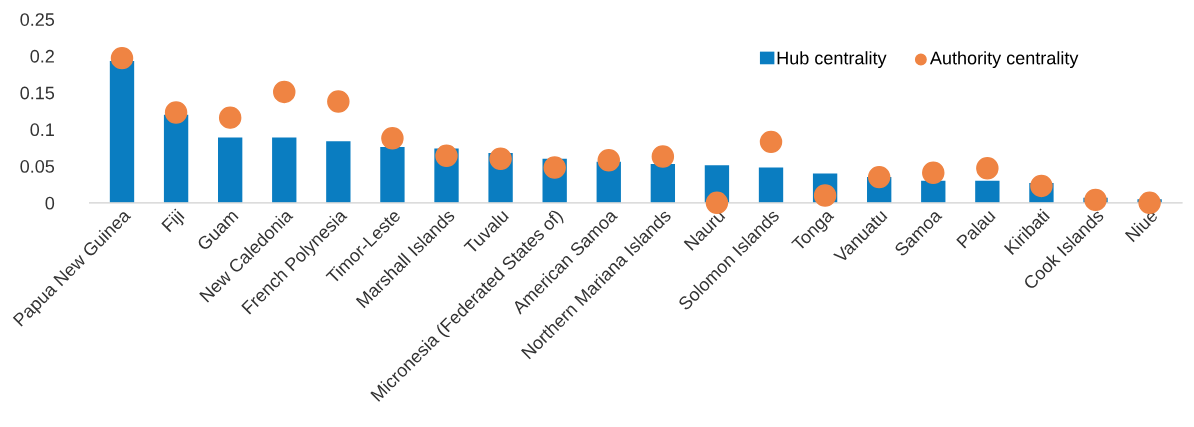  I want to click on y-tick-label: 0.2, so click(42, 56).